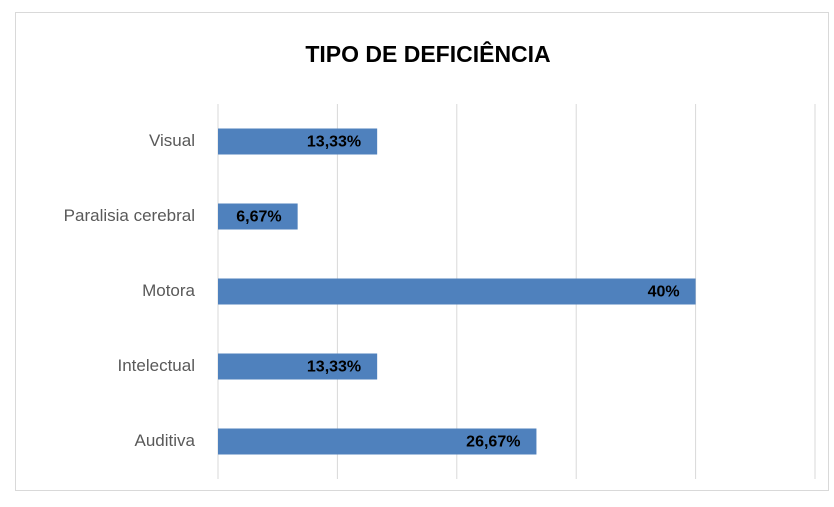 This screenshot has height=507, width=834. What do you see at coordinates (157, 365) in the screenshot?
I see `y-tick-label: Intelectual` at bounding box center [157, 365].